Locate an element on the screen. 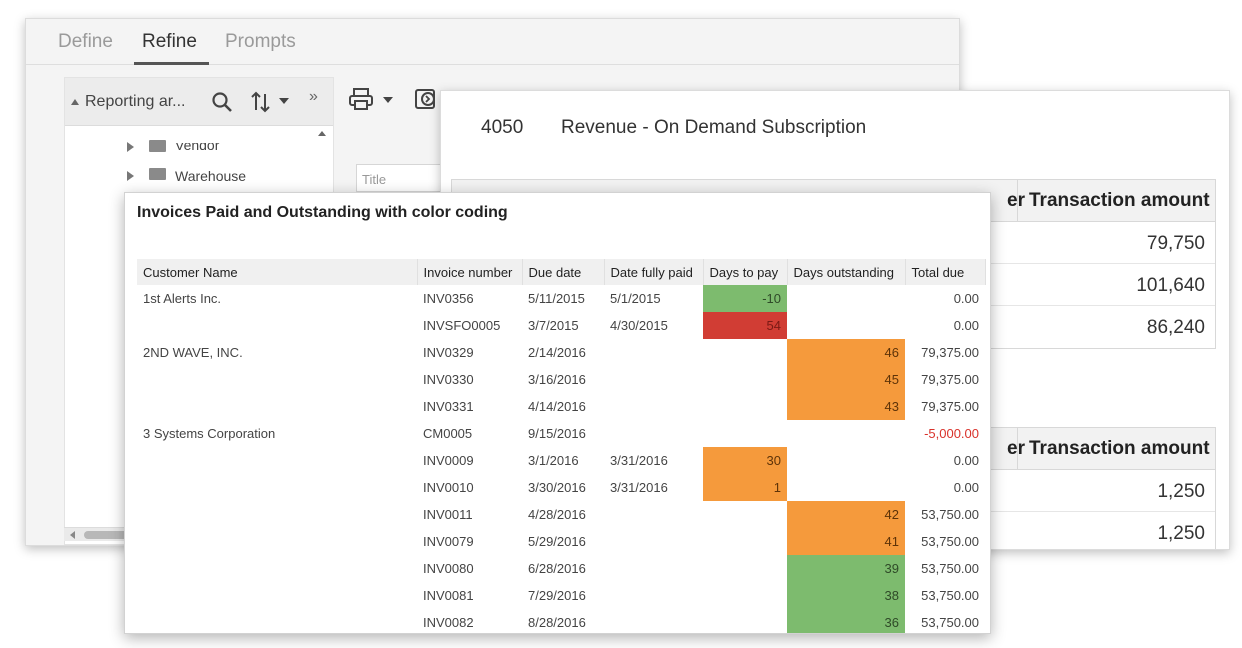  transaction-amount-header: Transaction amount is located at coordinates (1119, 200).